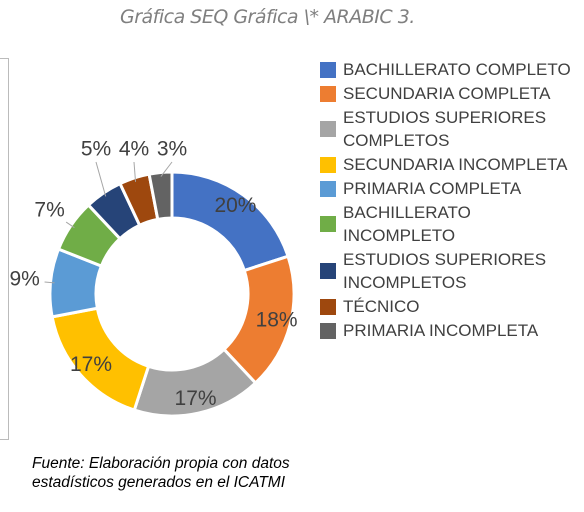 The width and height of the screenshot is (584, 512). Describe the element at coordinates (457, 69) in the screenshot. I see `legend-label: BACHILLERATO COMPLETO` at that location.